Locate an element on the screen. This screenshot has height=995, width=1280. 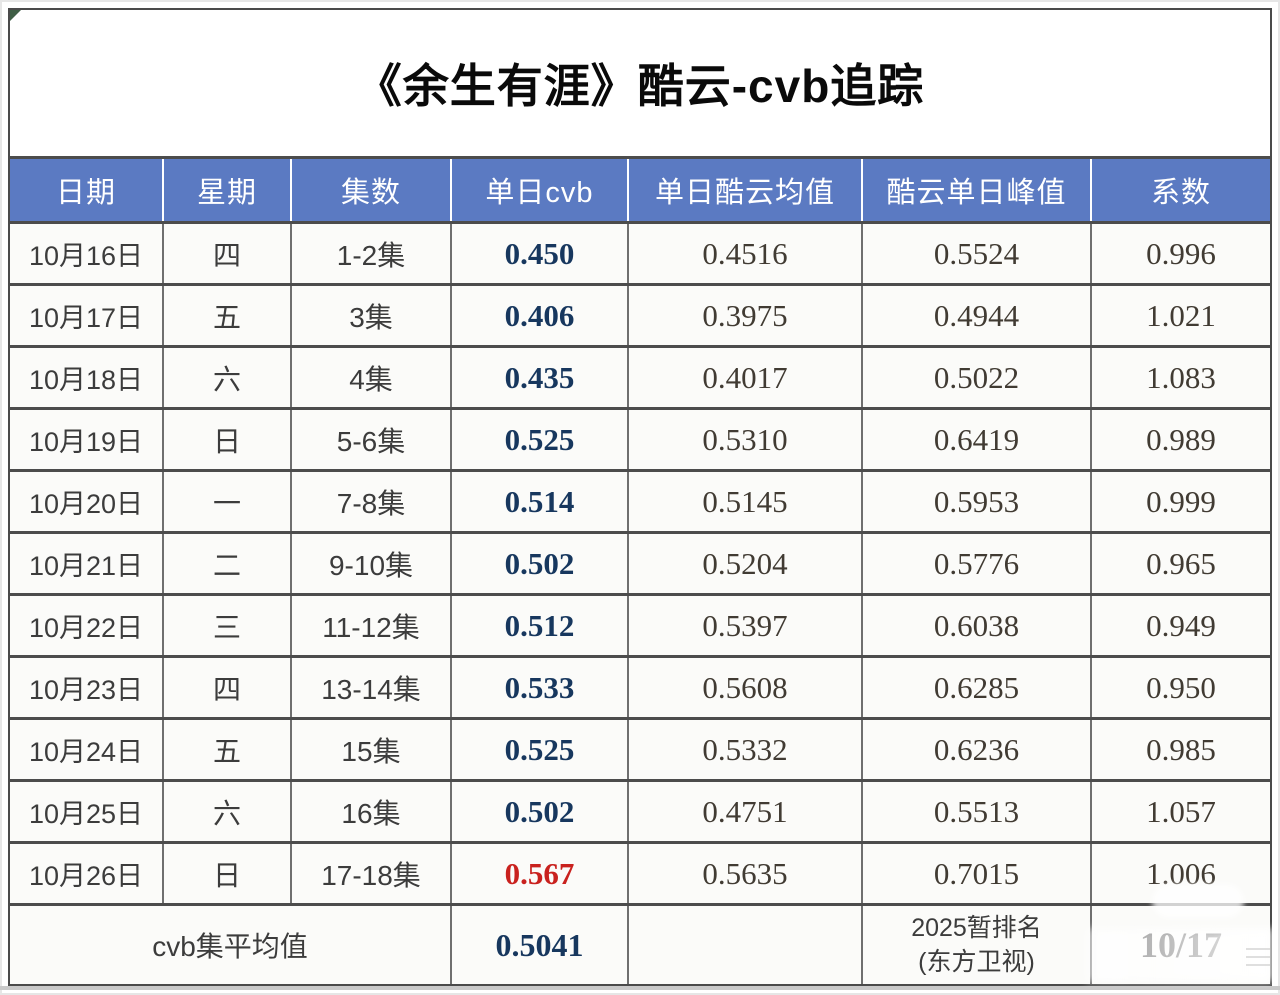
header-kuyun-avg: 单日酷云均值 is located at coordinates (745, 190).